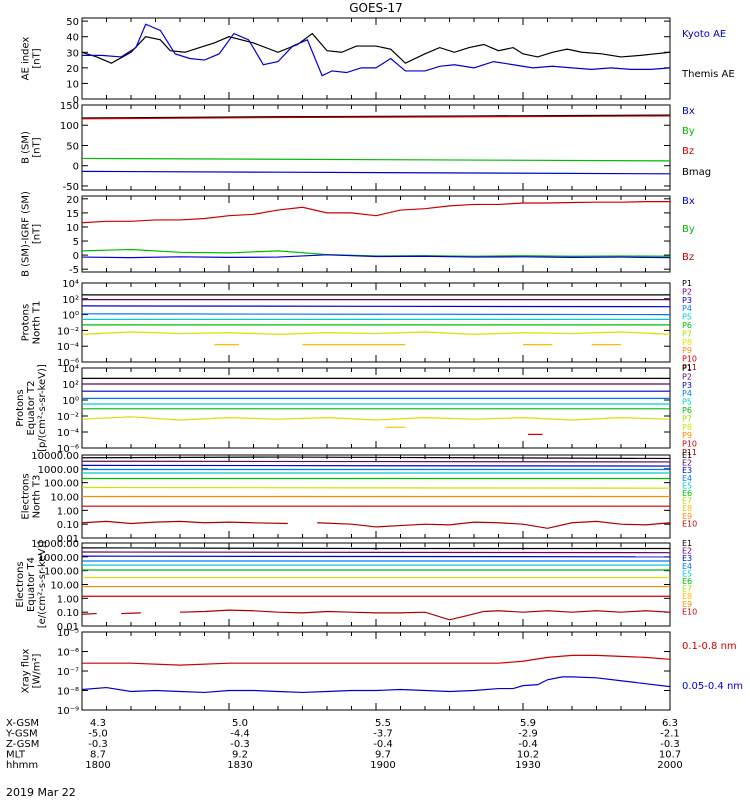 This screenshot has height=800, width=750. What do you see at coordinates (58, 470) in the screenshot?
I see `y-tick-label: 1000.00` at bounding box center [58, 470].